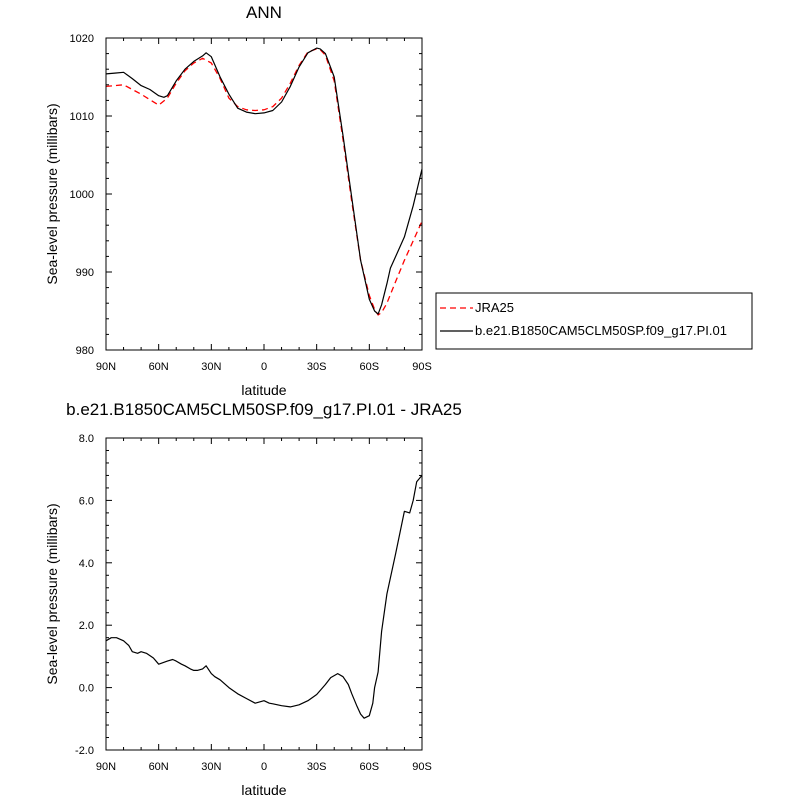  I want to click on legend-frame, so click(594, 321).